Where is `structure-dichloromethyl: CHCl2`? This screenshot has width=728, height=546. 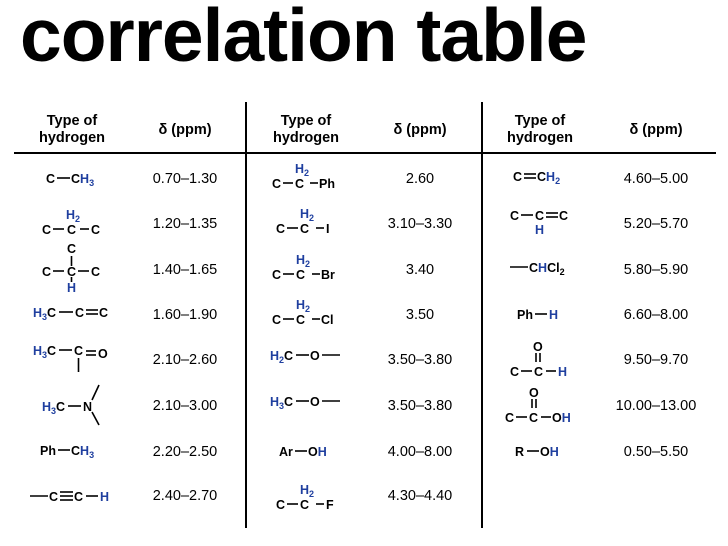 structure-dichloromethyl: CHCl2 is located at coordinates (537, 269).